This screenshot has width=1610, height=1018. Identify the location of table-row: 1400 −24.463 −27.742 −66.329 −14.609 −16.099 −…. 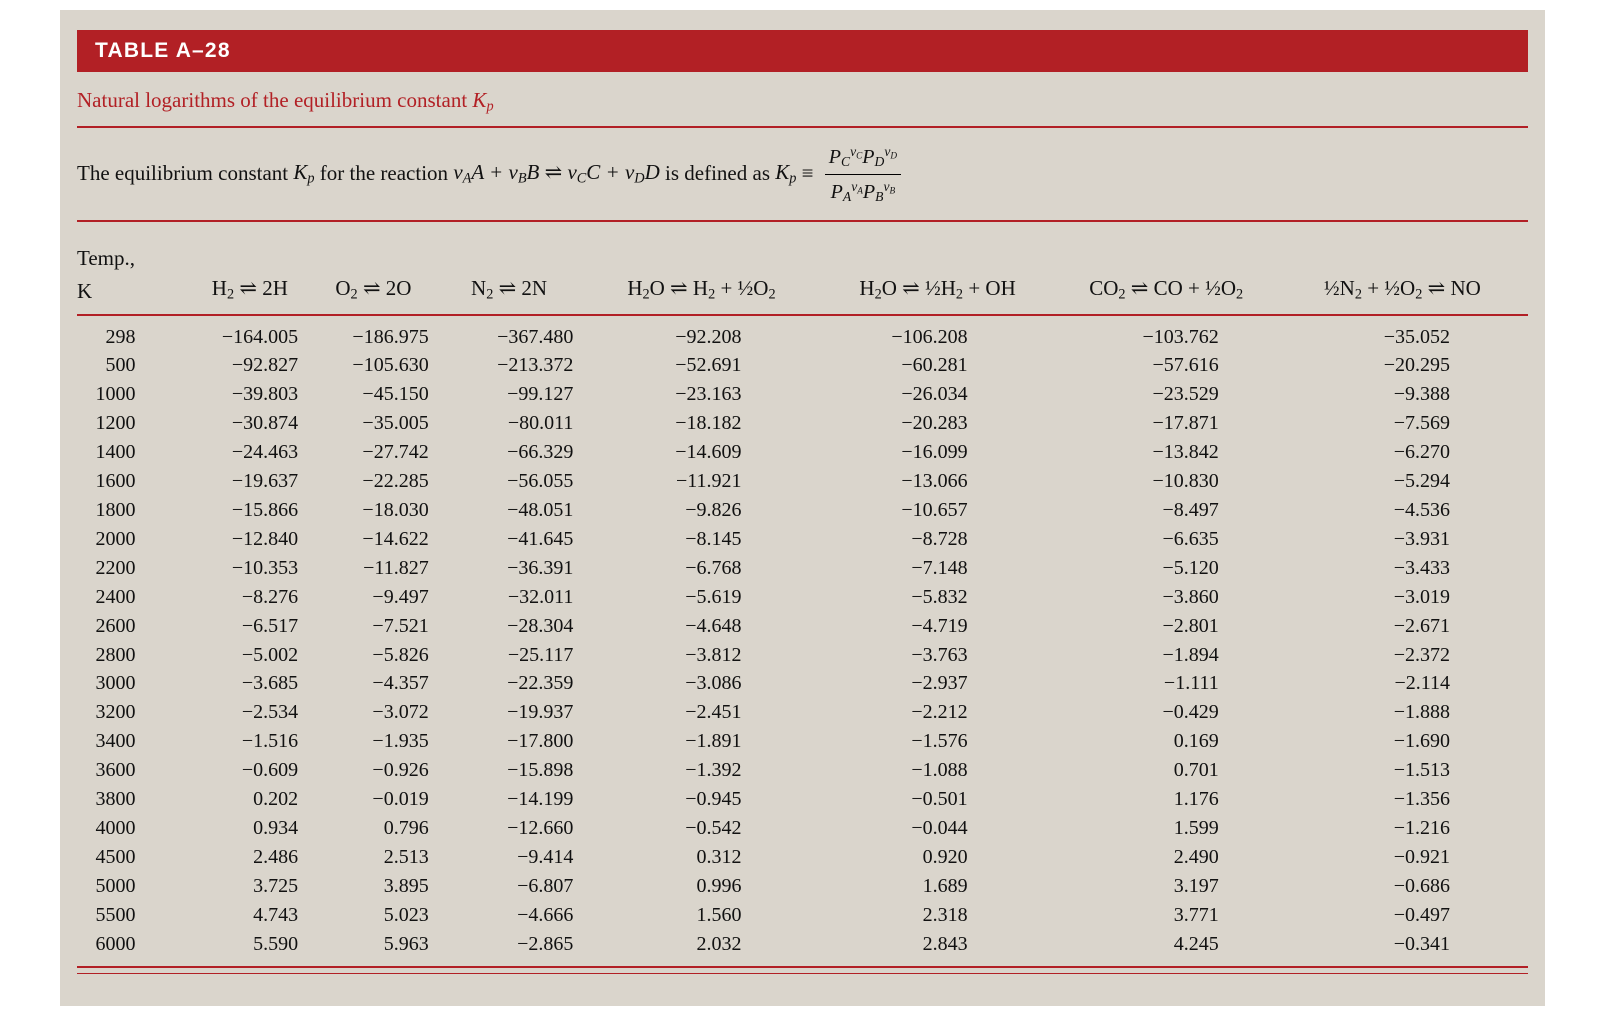
(802, 452).